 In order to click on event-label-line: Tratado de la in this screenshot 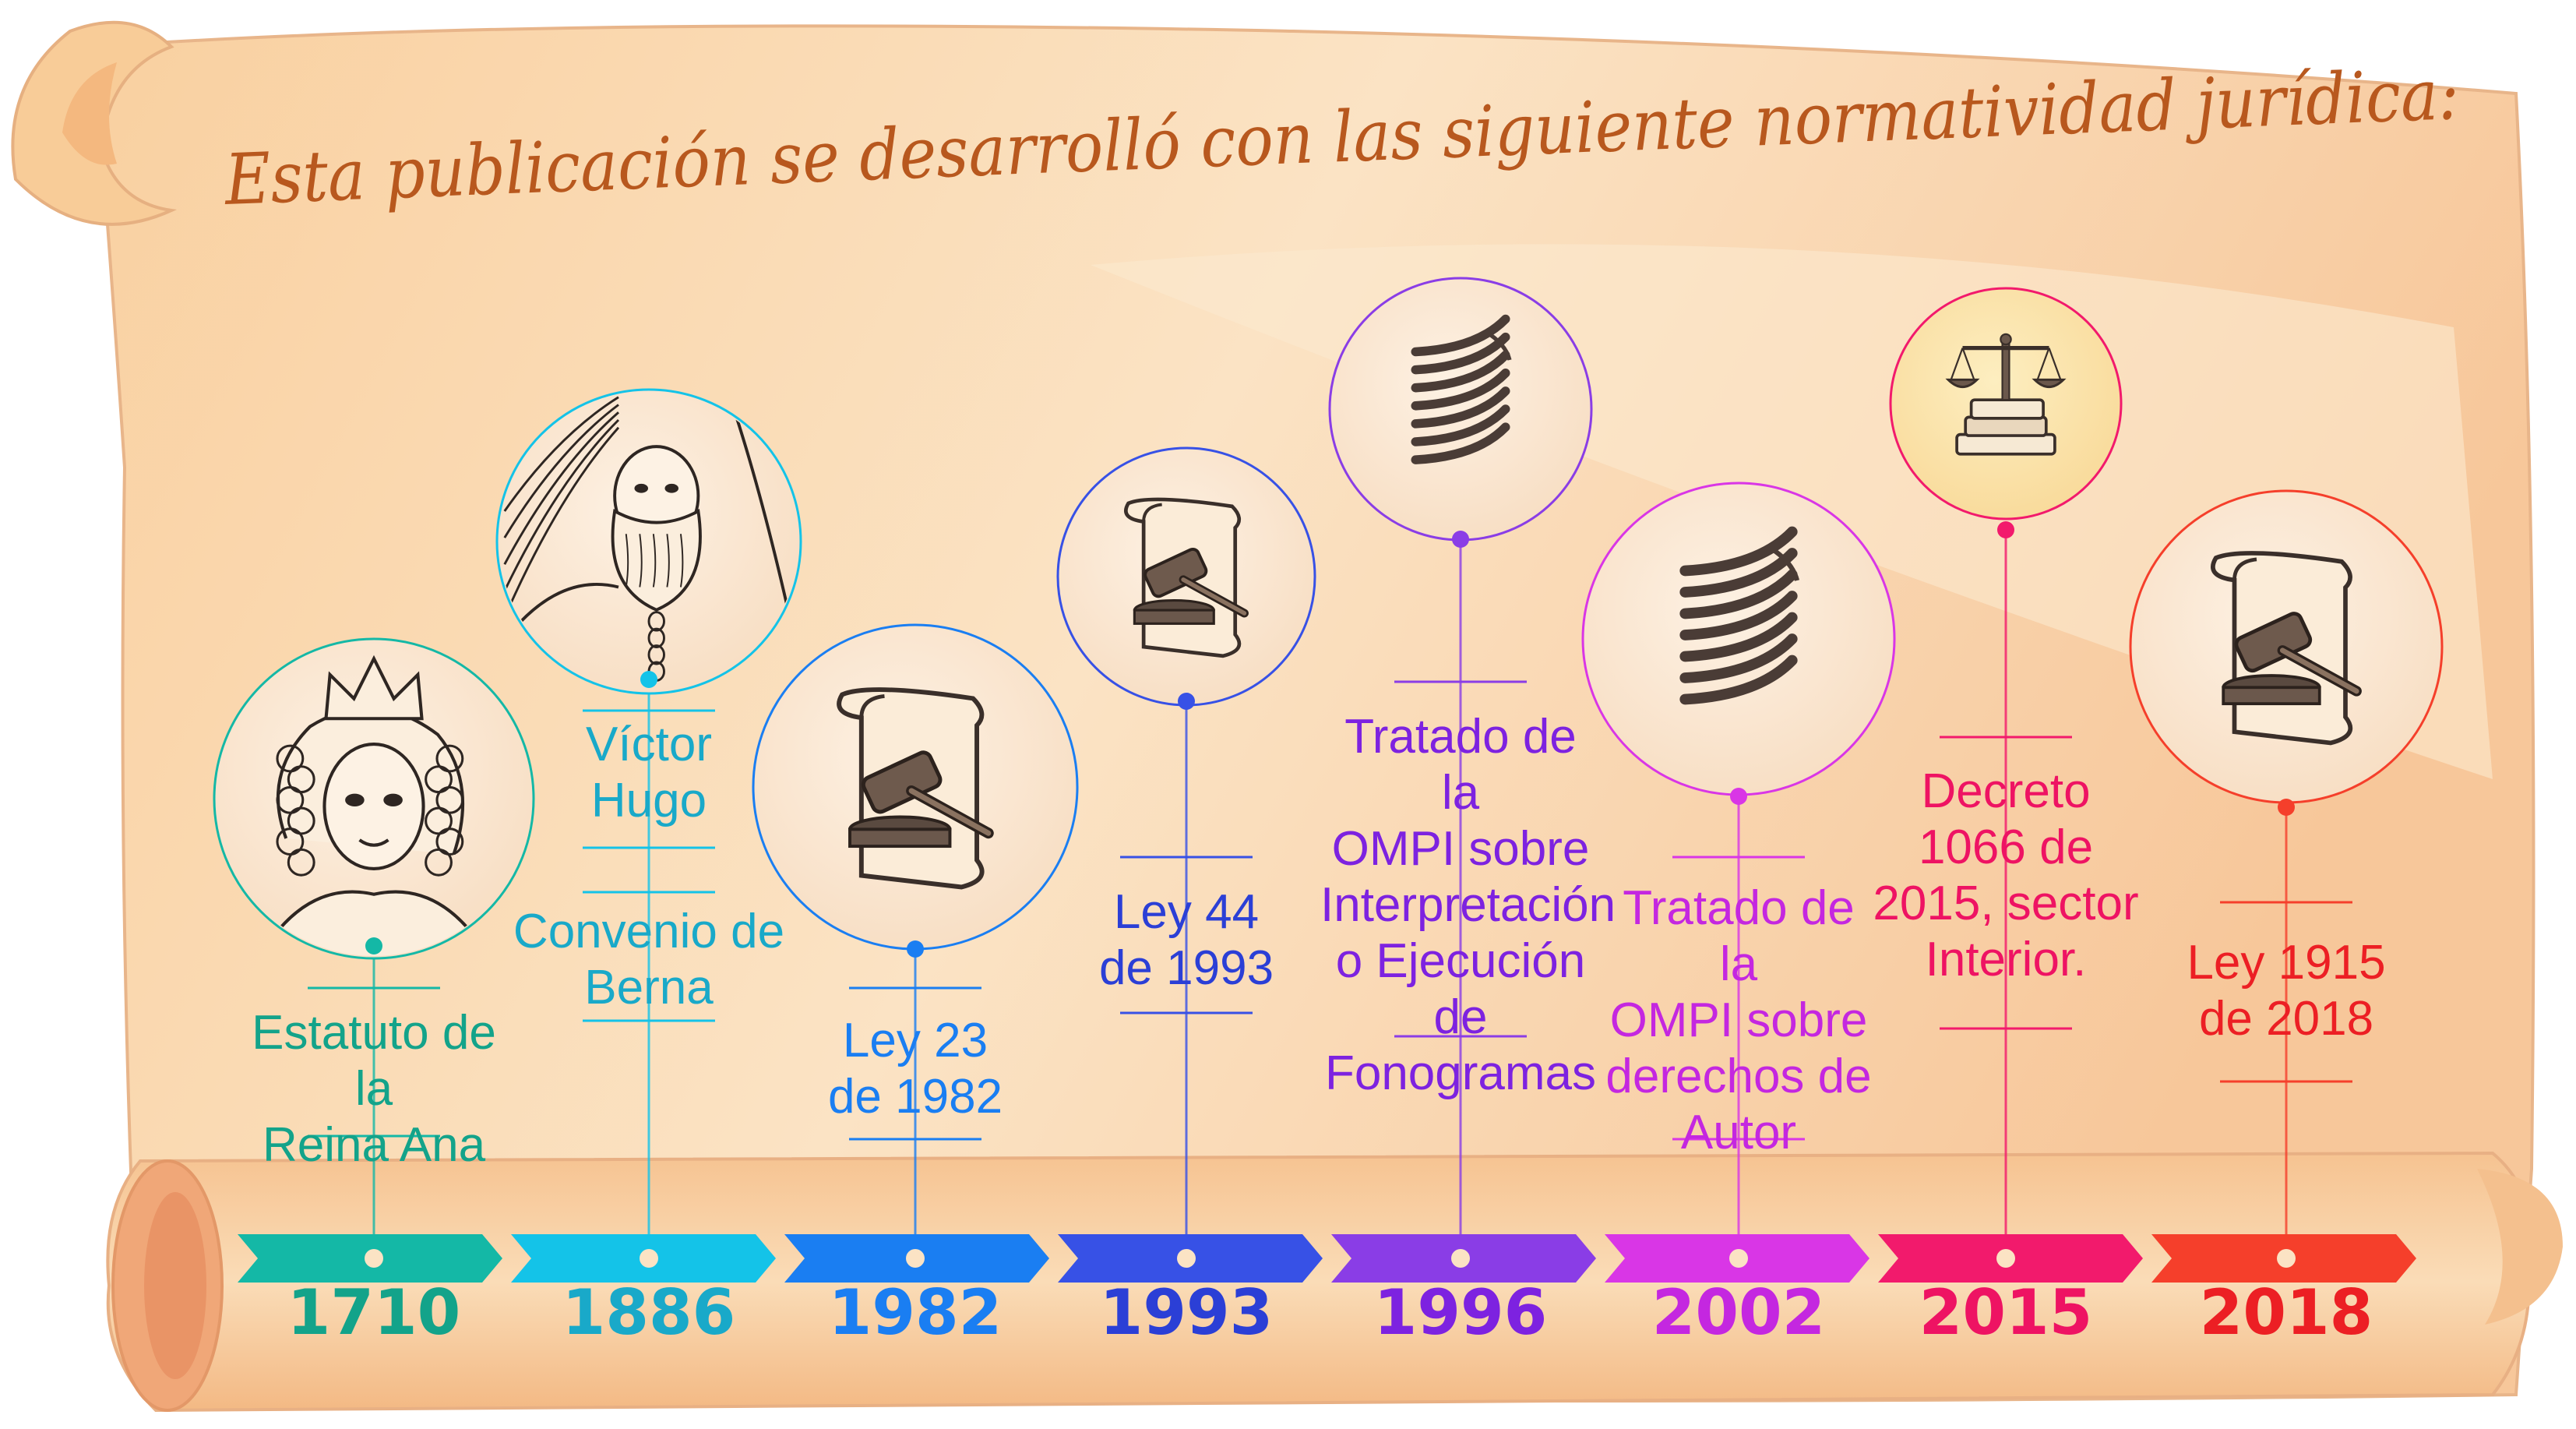, I will do `click(1460, 765)`.